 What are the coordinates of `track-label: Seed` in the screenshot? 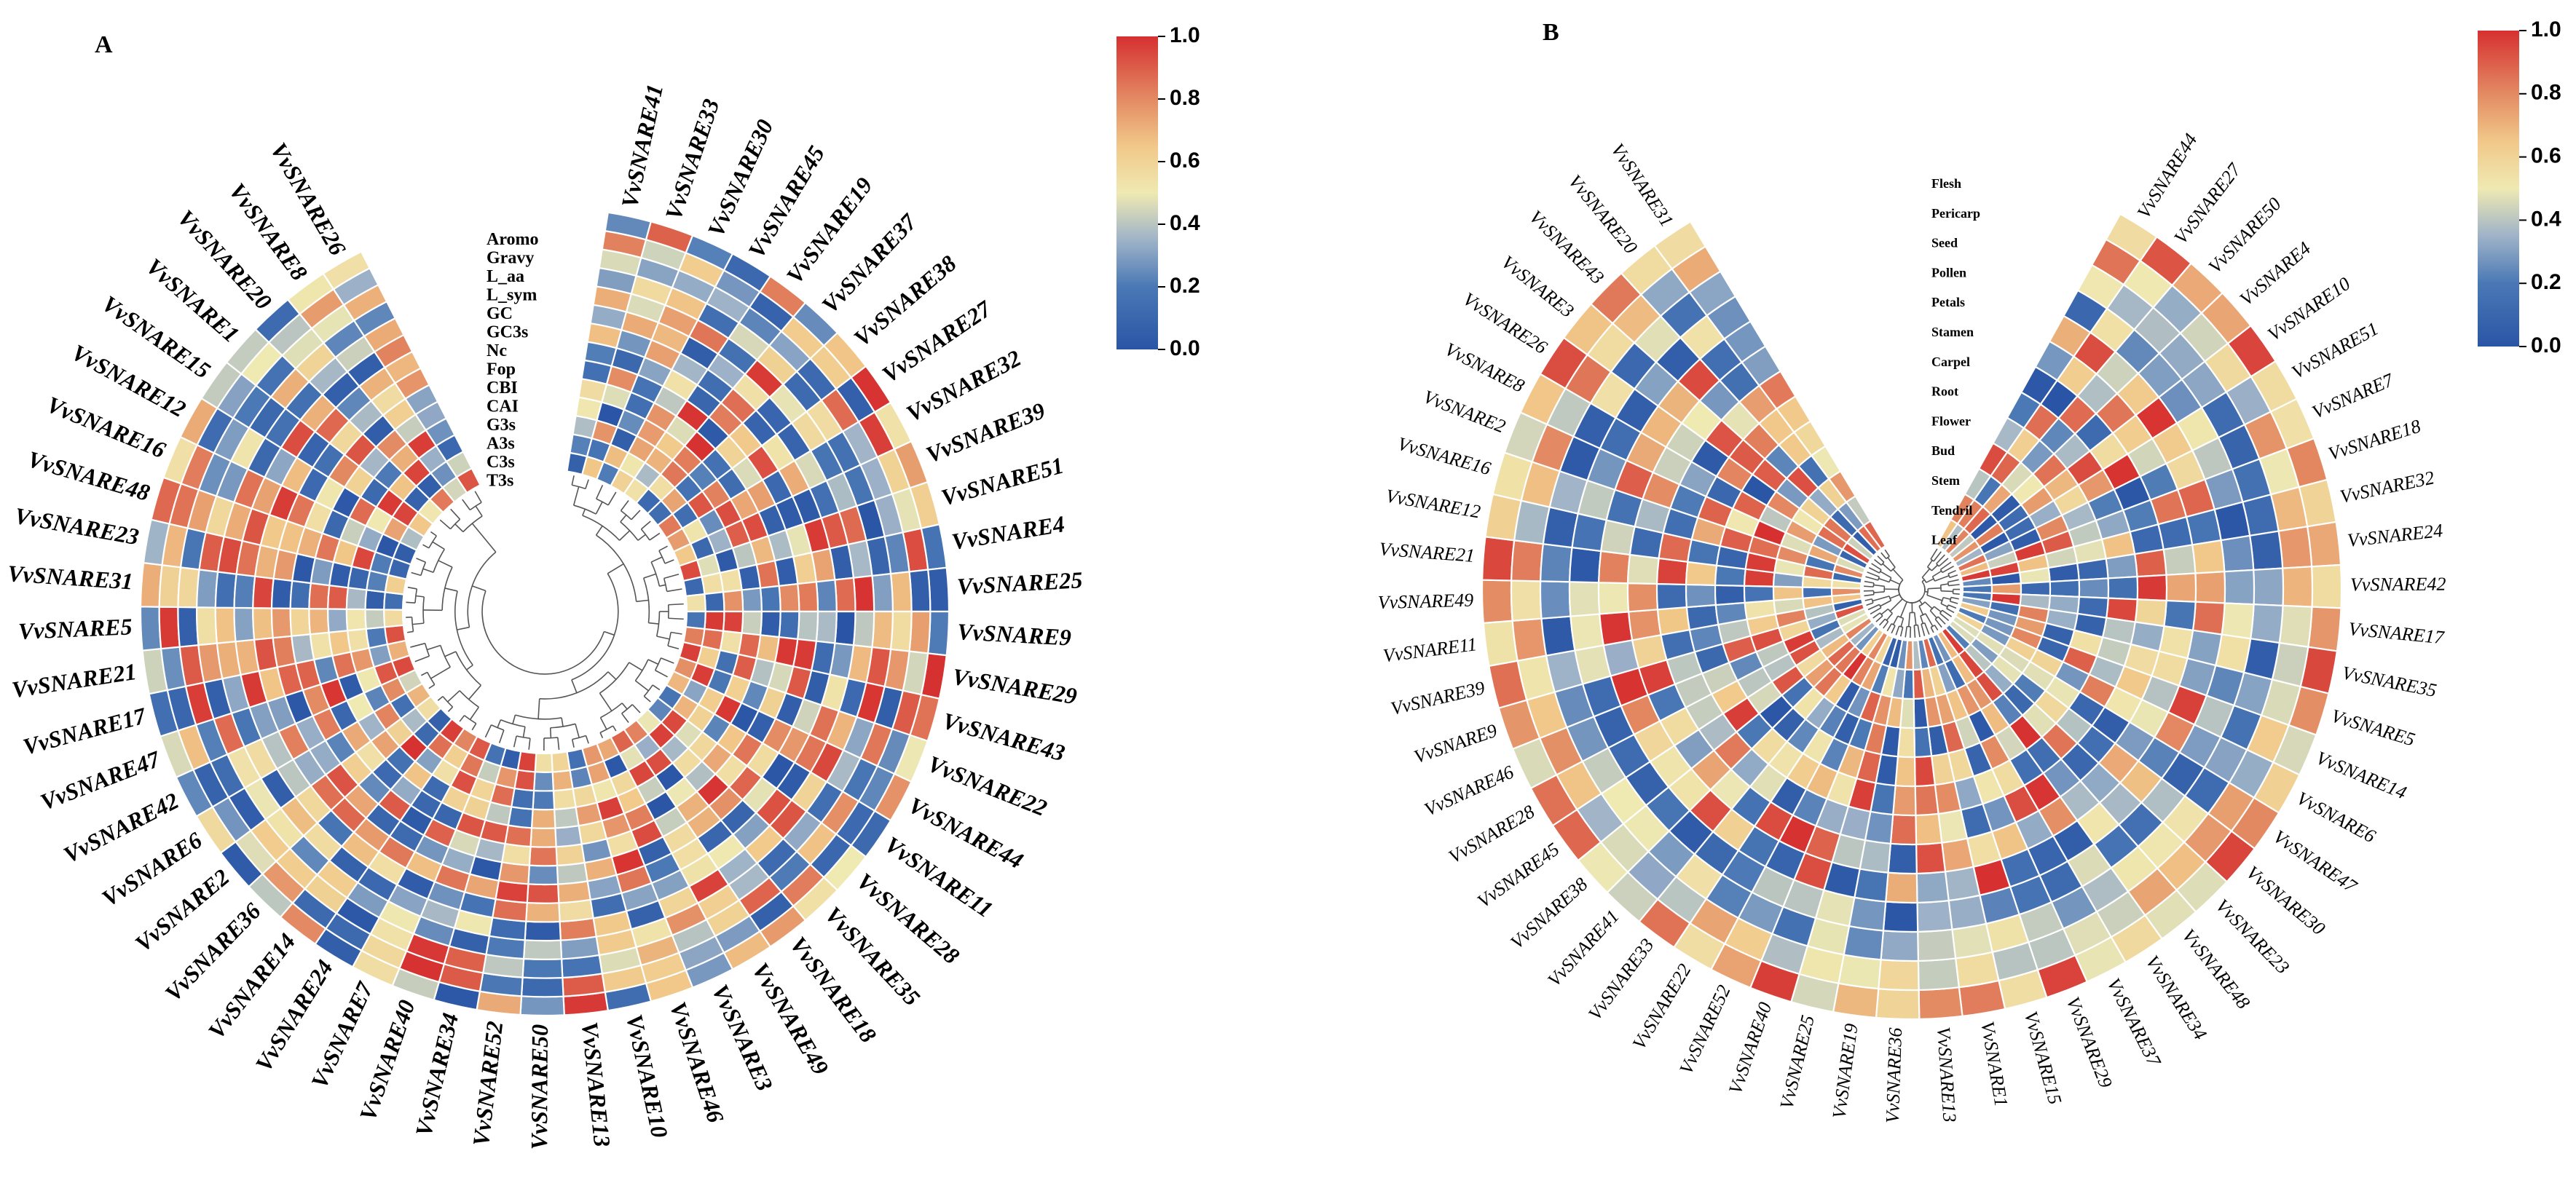 It's located at (1944, 243).